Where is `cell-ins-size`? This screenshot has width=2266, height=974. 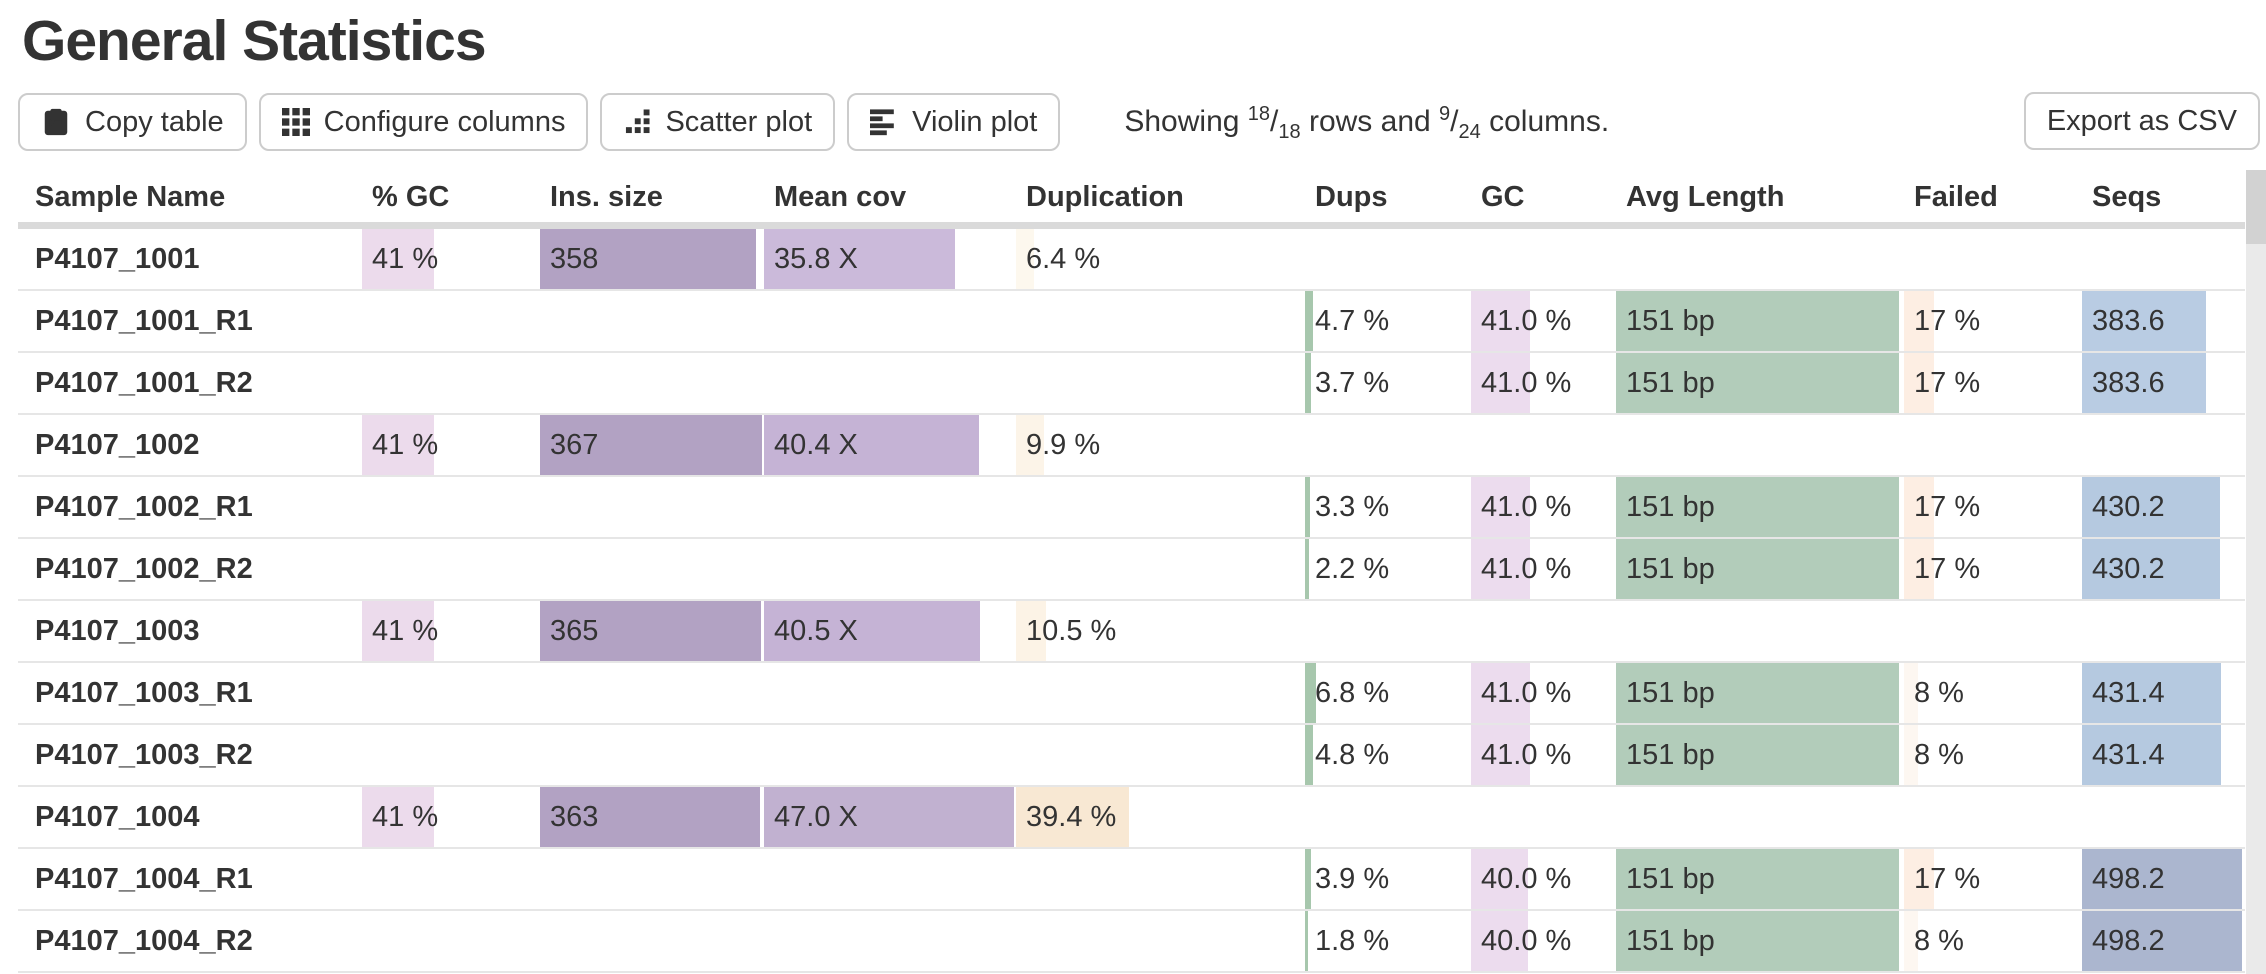
cell-ins-size is located at coordinates (652, 879).